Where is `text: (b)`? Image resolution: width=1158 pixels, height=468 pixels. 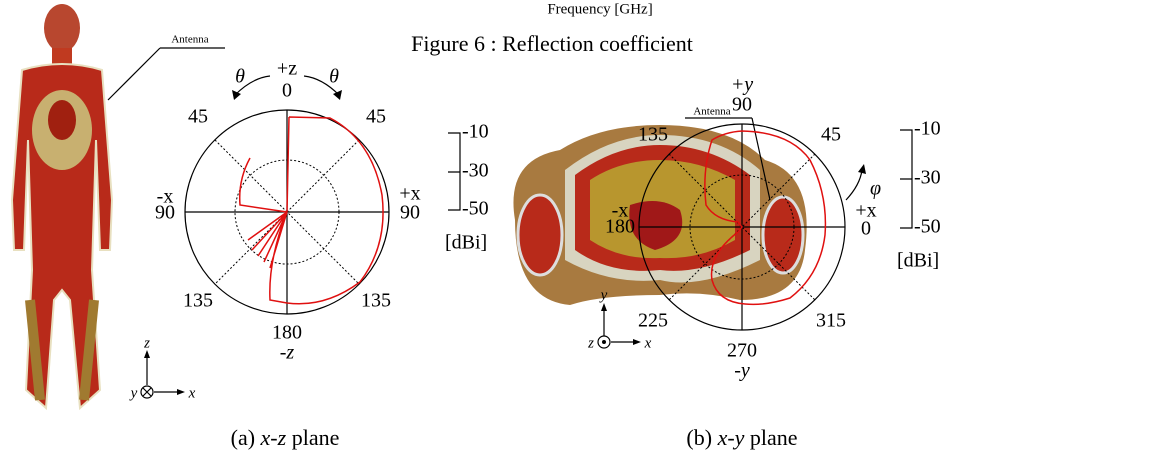
text: (b) is located at coordinates (701, 437).